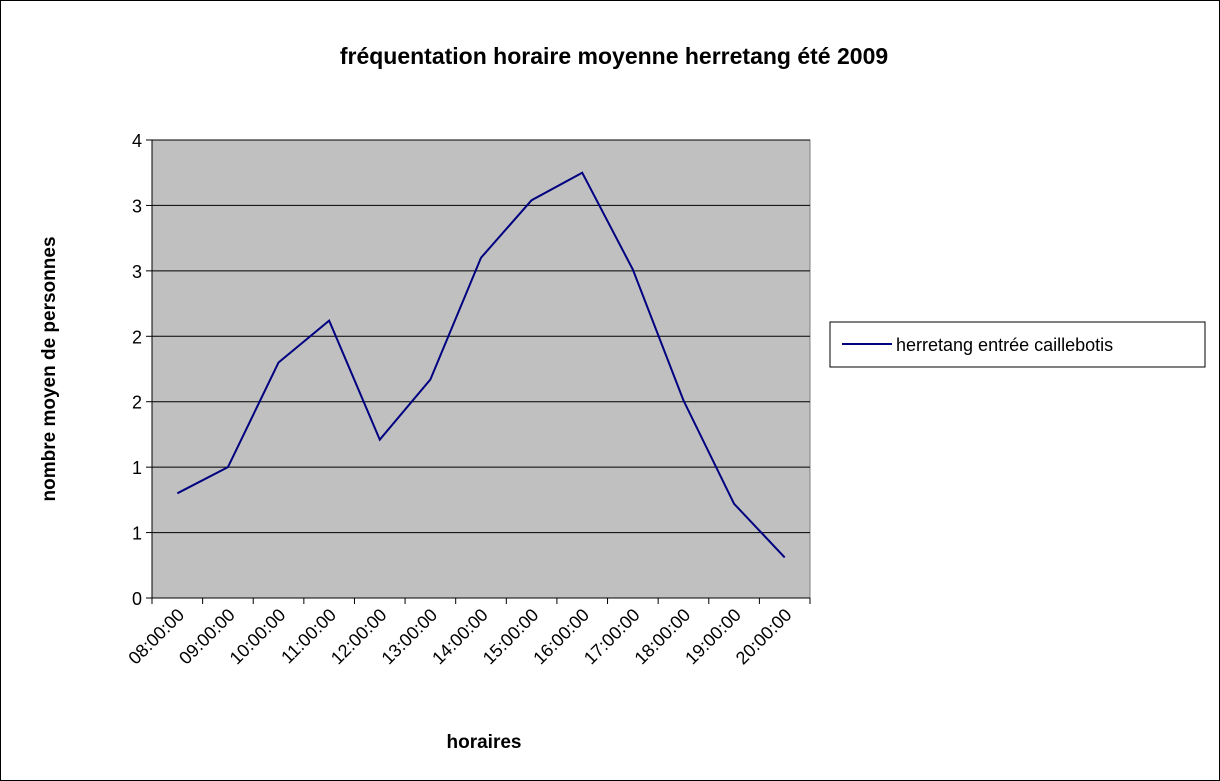 The width and height of the screenshot is (1220, 781). I want to click on y-tick-label: 4, so click(137, 141).